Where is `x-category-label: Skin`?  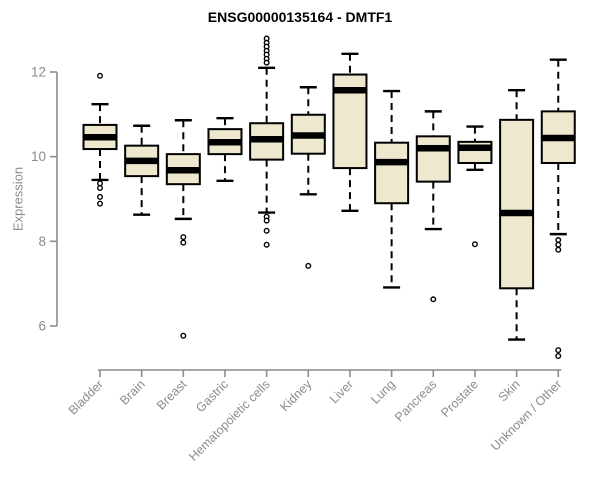
x-category-label: Skin is located at coordinates (509, 390).